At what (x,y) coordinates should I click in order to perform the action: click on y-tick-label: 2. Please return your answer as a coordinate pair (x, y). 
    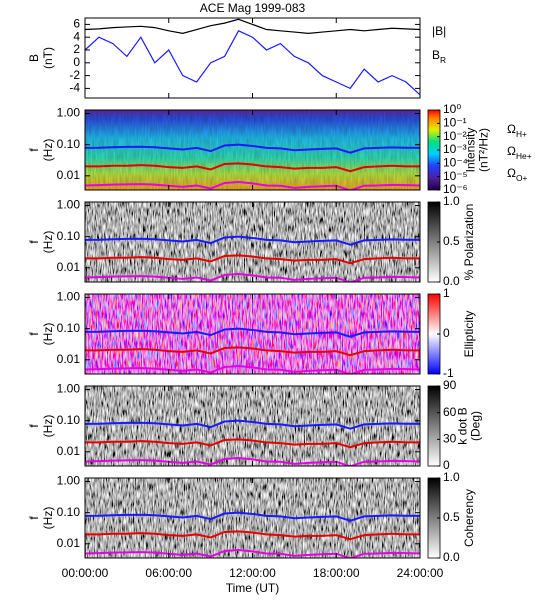
    Looking at the image, I should click on (76, 49).